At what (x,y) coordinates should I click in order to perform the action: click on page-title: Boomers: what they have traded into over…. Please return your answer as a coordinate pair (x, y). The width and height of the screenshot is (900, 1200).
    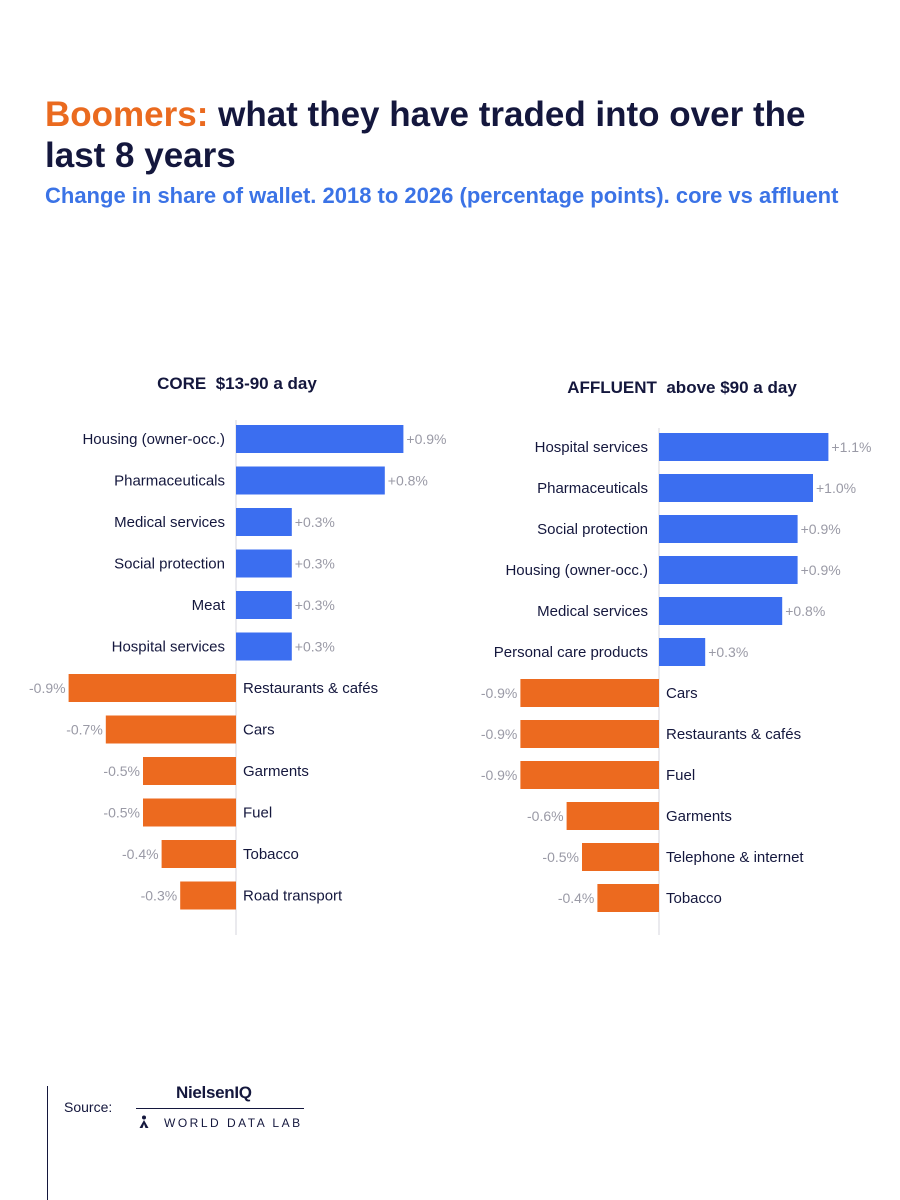
    Looking at the image, I should click on (445, 135).